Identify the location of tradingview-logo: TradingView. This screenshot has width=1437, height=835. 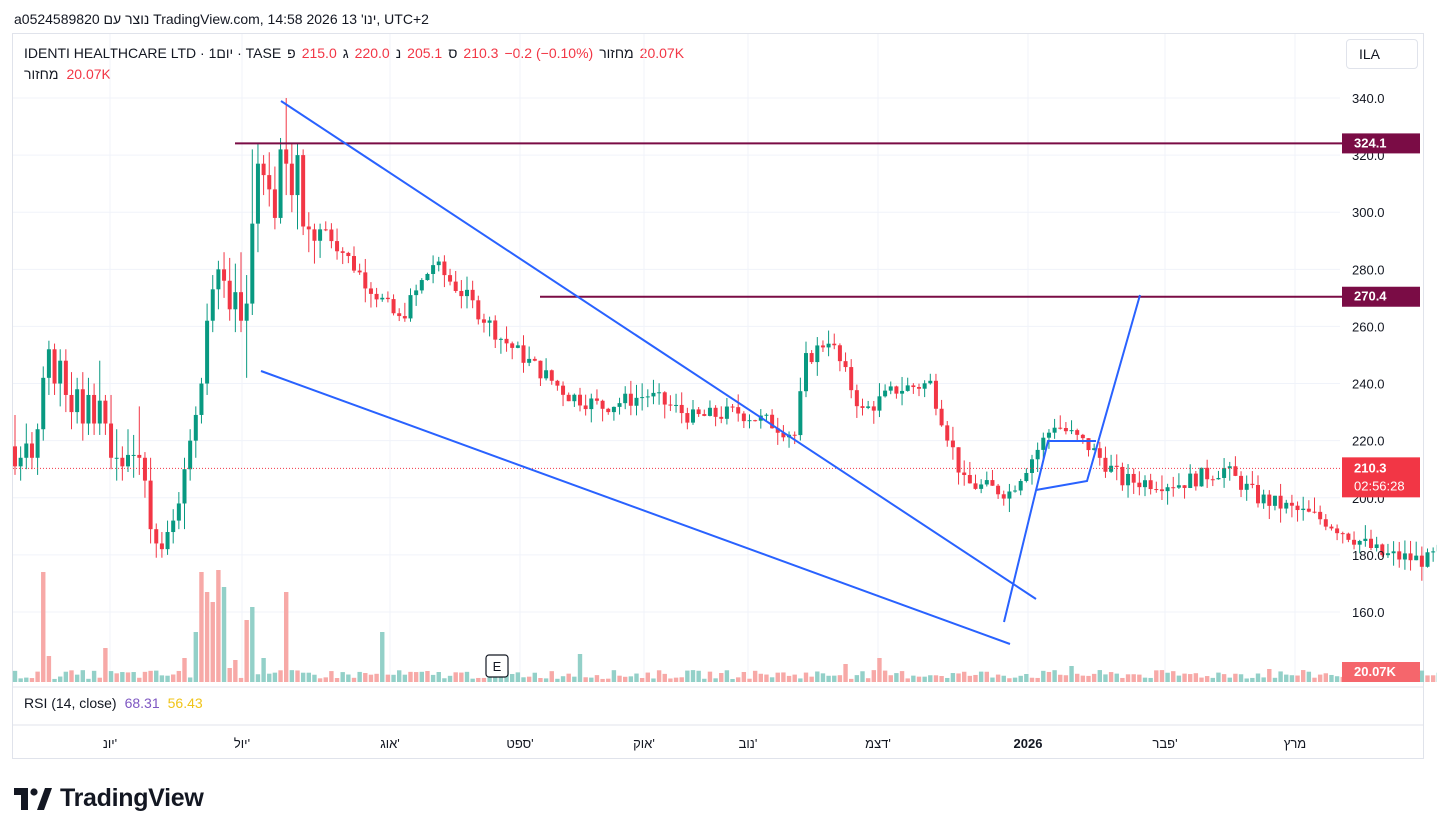
(109, 798).